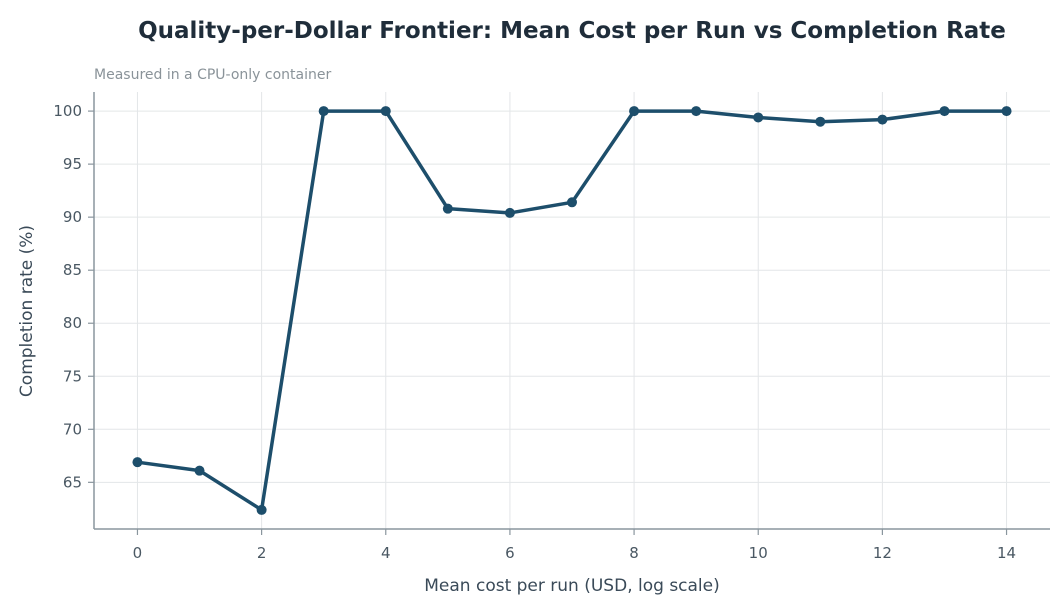 This screenshot has height=615, width=1064. Describe the element at coordinates (72, 270) in the screenshot. I see `y-tick-label: 85` at that location.